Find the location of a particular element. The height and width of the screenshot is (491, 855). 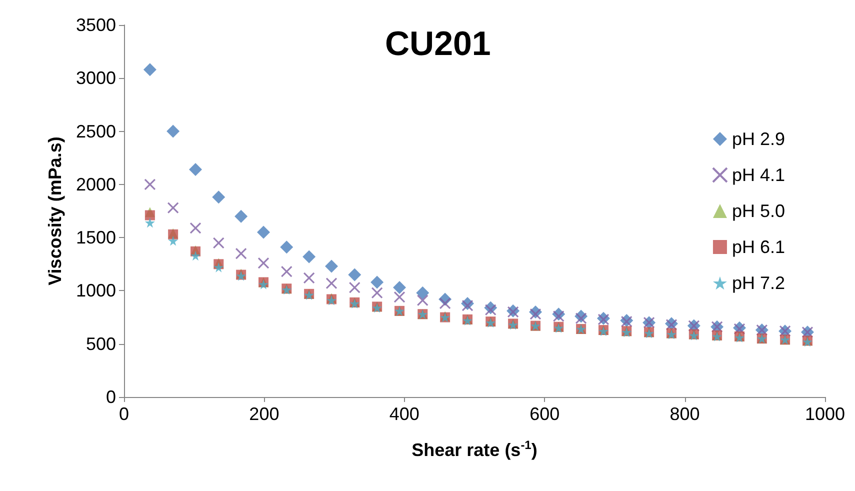

y-tick-label: 1500 is located at coordinates (96, 238).